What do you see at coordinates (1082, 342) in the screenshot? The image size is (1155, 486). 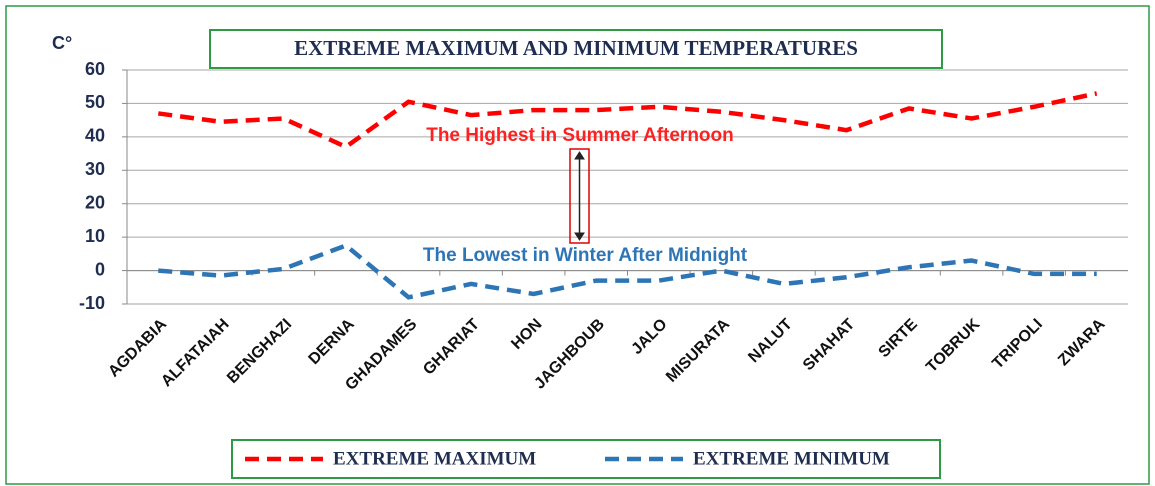 I see `x-tick-label: ZWARA` at bounding box center [1082, 342].